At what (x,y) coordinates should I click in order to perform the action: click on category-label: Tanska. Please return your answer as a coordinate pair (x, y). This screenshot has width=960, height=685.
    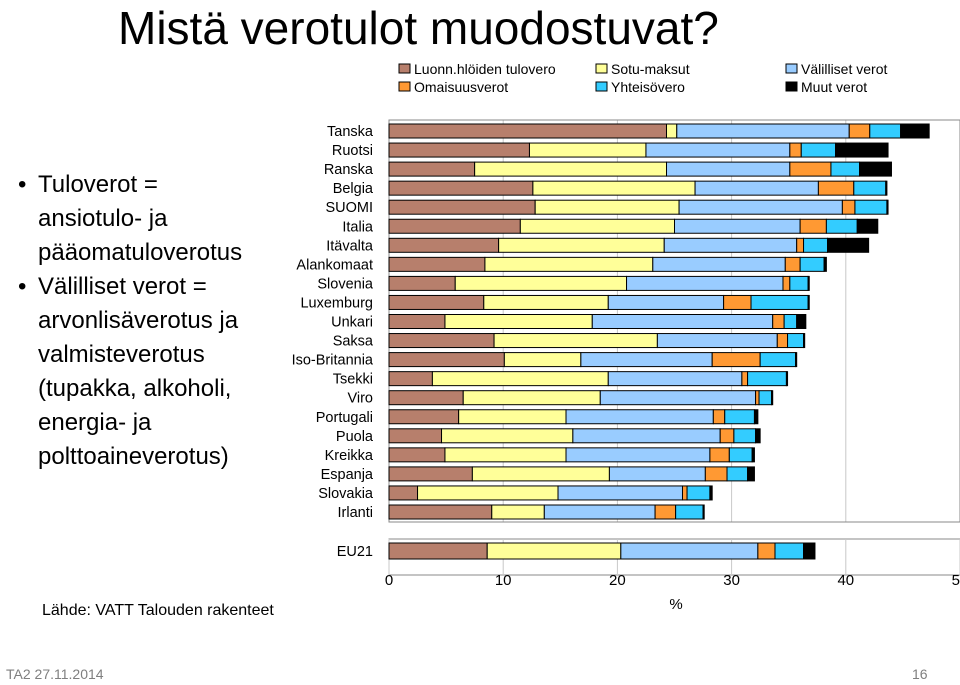
    Looking at the image, I should click on (350, 132).